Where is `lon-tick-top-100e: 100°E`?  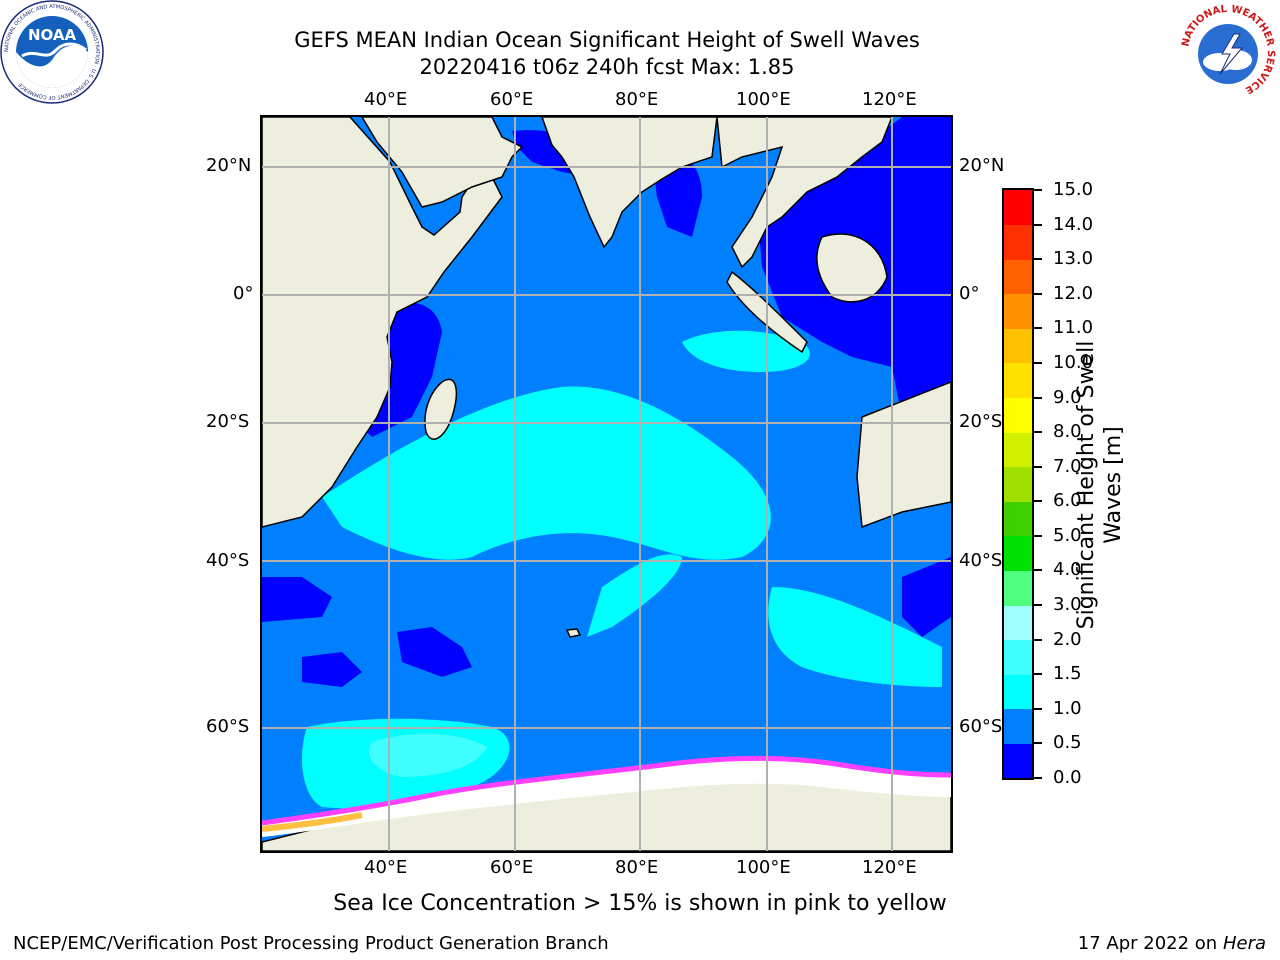 lon-tick-top-100e: 100°E is located at coordinates (763, 99).